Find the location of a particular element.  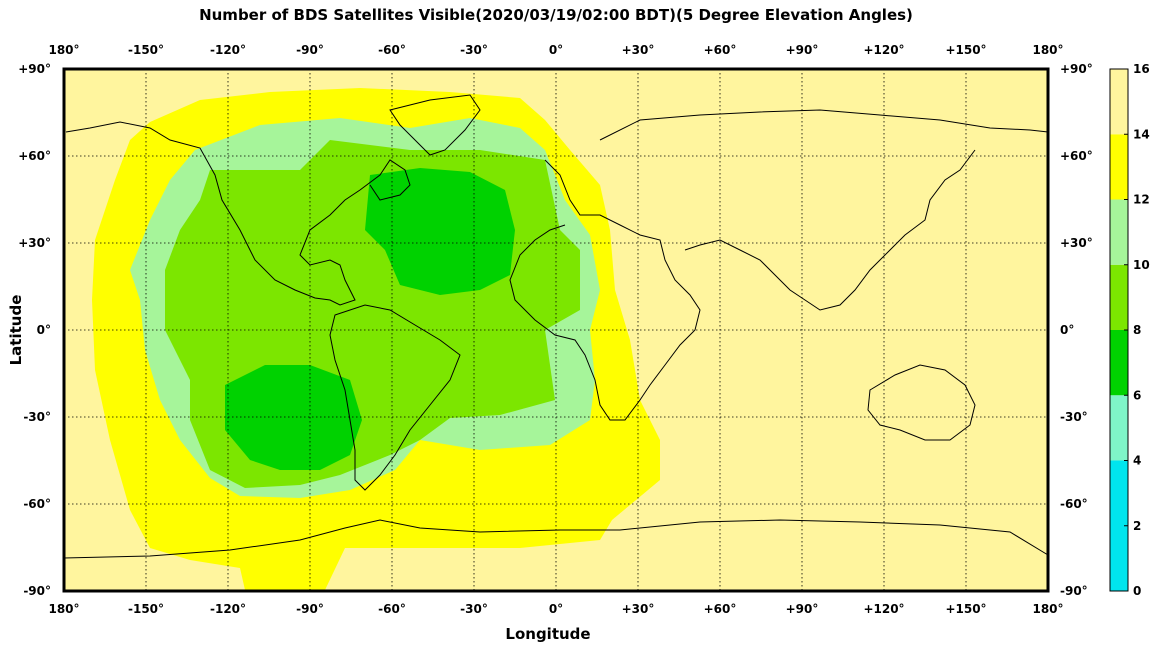

lon-tick-label-bottom: -60° is located at coordinates (392, 609).